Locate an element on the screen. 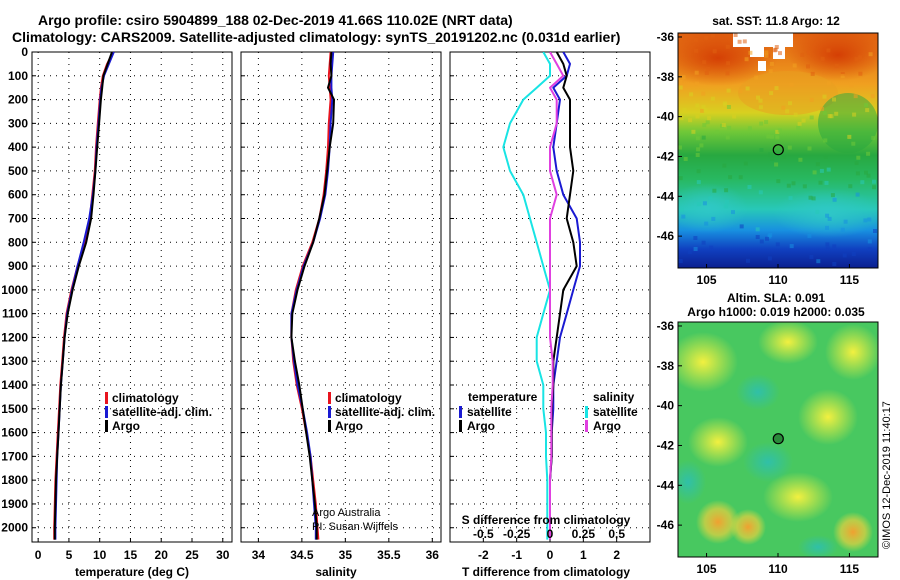  difference-tick-labels: -2 -1 0 1 2 is located at coordinates (549, 550).